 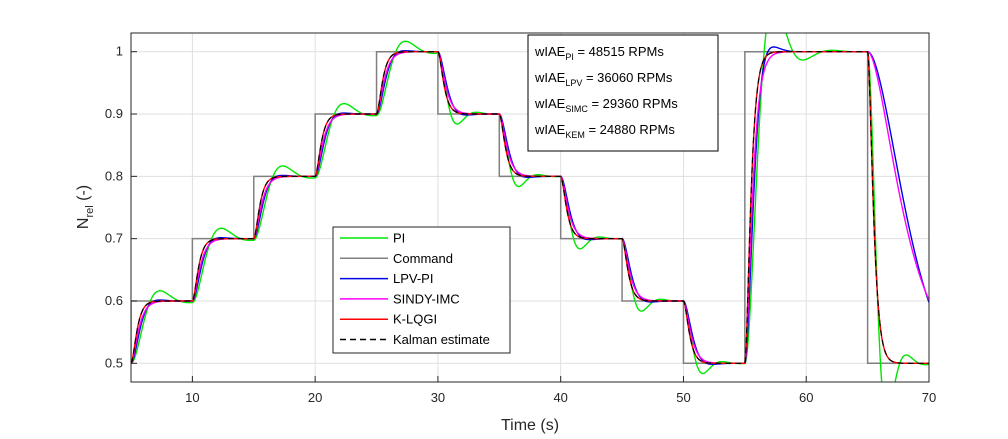 I want to click on y-tick-label: 0.6, so click(x=114, y=300).